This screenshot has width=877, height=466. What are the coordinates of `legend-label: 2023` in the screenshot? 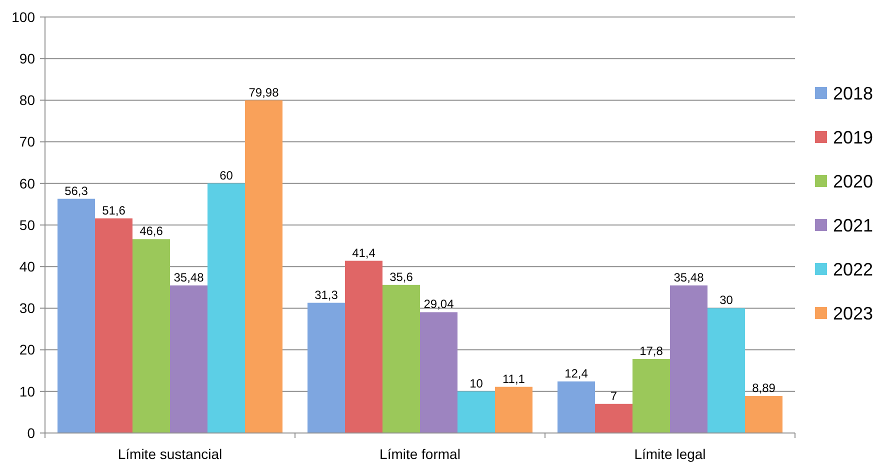 It's located at (853, 313).